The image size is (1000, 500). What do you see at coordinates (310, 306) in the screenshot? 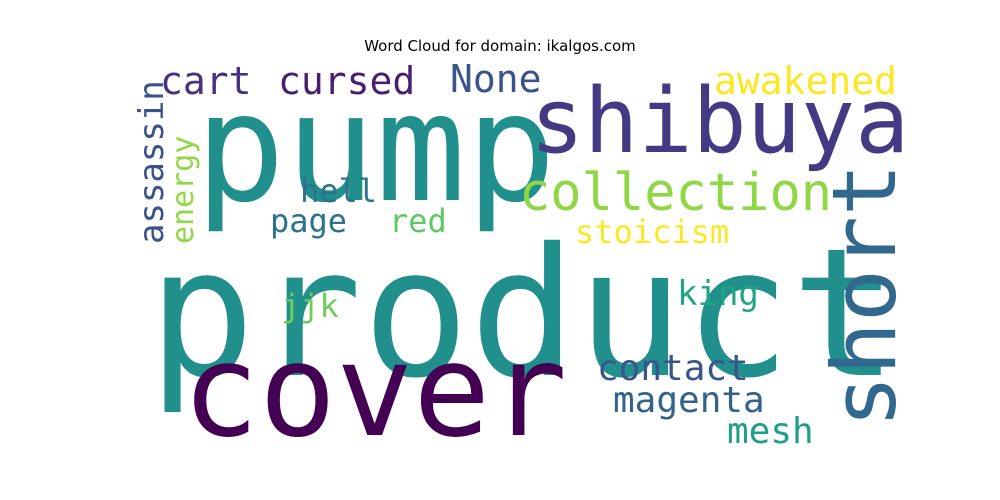
I see `word-jjk: jjk` at bounding box center [310, 306].